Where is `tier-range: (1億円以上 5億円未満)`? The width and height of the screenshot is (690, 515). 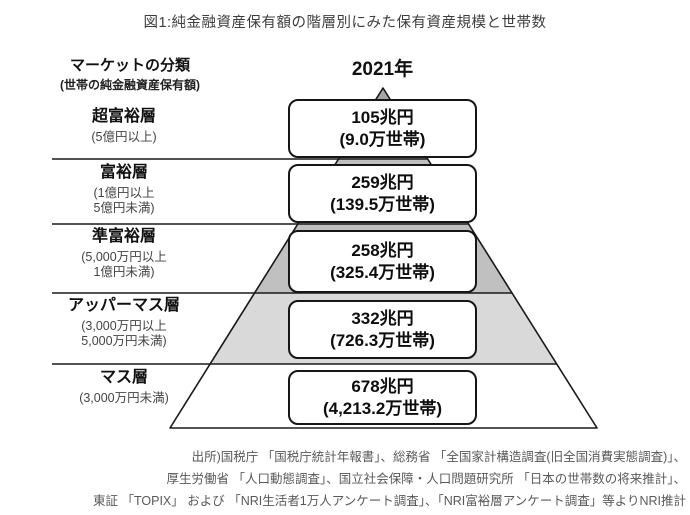 tier-range: (1億円以上 5億円未満) is located at coordinates (124, 201).